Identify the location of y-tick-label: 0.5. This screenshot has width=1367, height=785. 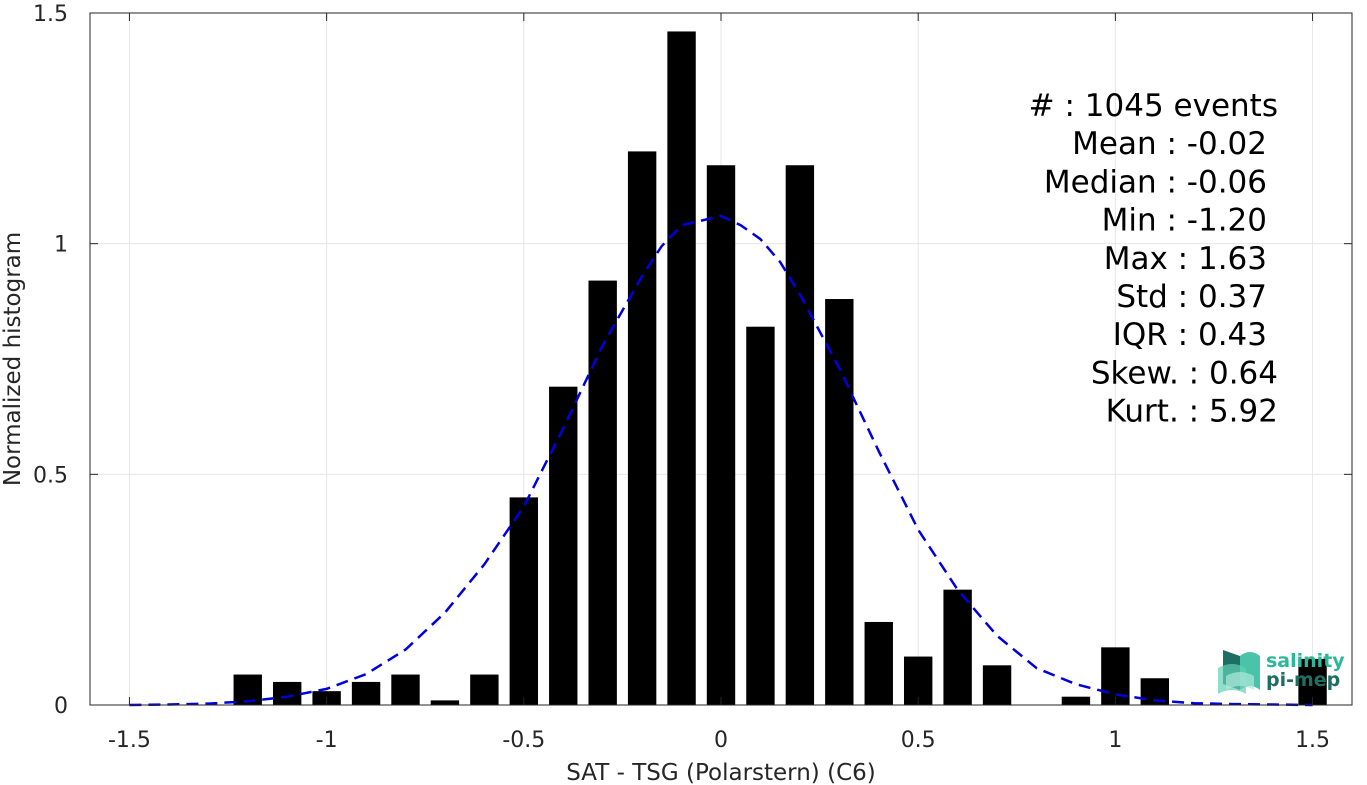
(50, 475).